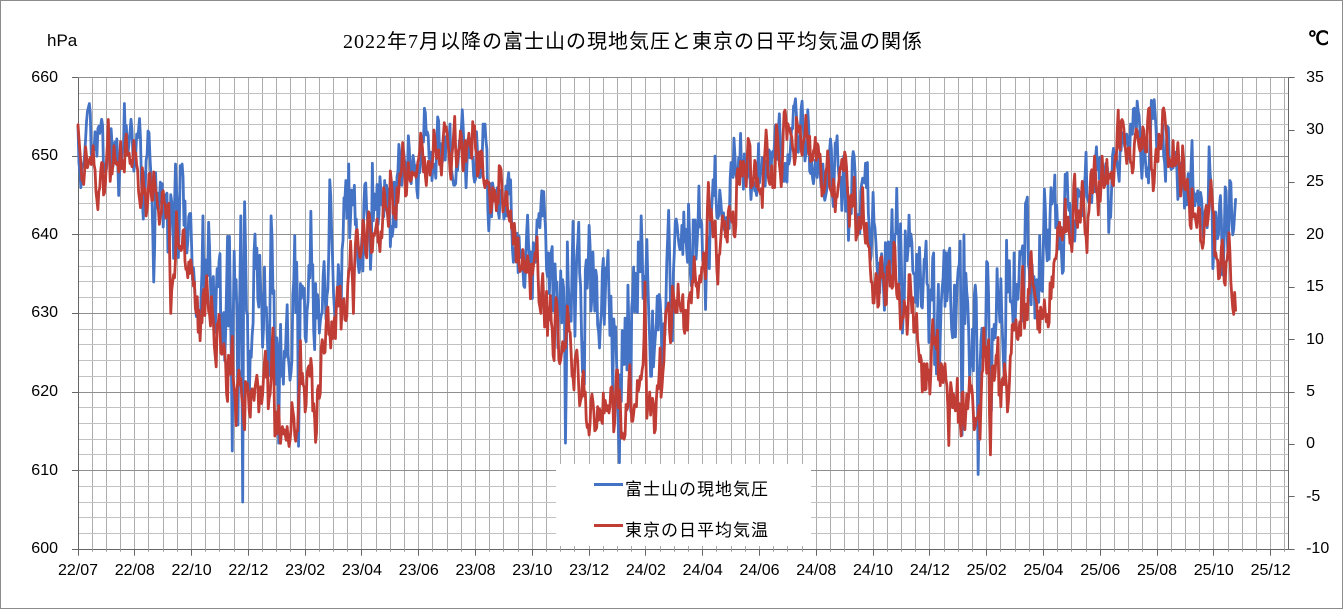 Image resolution: width=1343 pixels, height=609 pixels. What do you see at coordinates (44, 549) in the screenshot?
I see `left-axis-tick-label: 600` at bounding box center [44, 549].